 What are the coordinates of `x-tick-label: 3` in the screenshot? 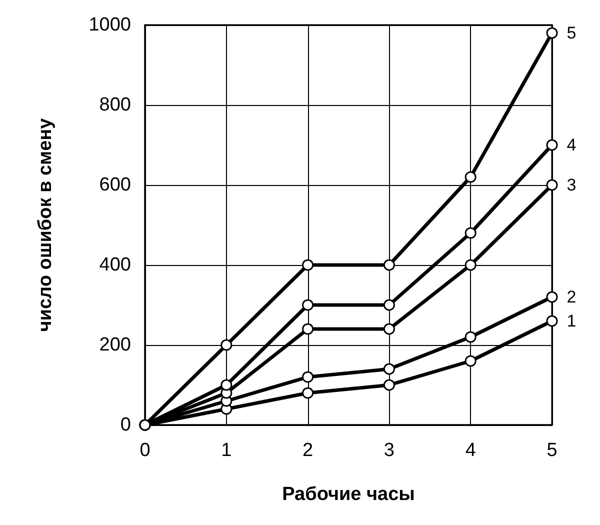 It's located at (389, 450).